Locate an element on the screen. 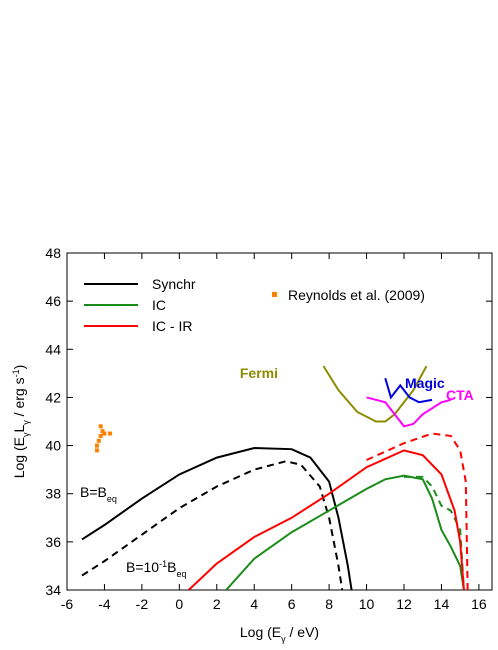 This screenshot has height=650, width=498. curve-label: Magic is located at coordinates (425, 383).